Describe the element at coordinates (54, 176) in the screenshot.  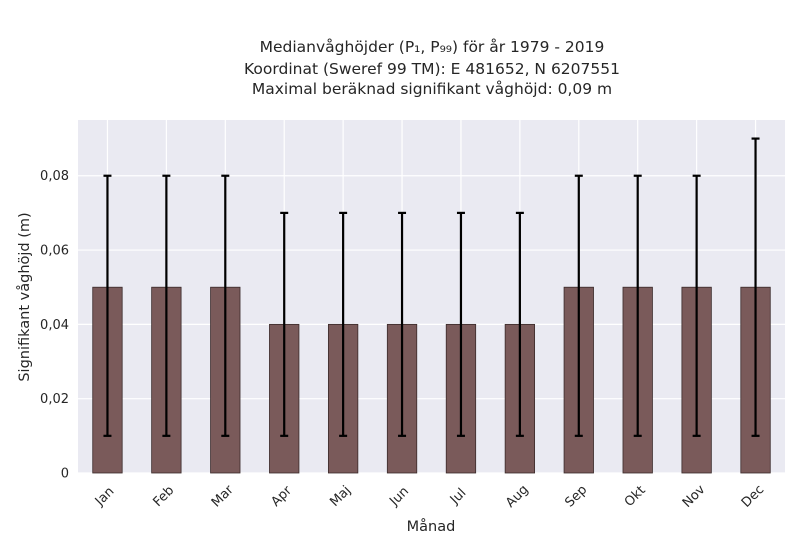
I see `y-tick-label: 0,08` at that location.